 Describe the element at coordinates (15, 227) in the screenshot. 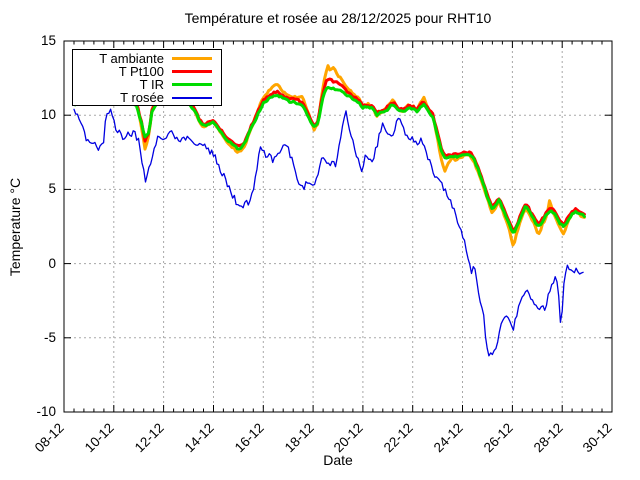

I see `y-axis-label: Temperature °C` at that location.